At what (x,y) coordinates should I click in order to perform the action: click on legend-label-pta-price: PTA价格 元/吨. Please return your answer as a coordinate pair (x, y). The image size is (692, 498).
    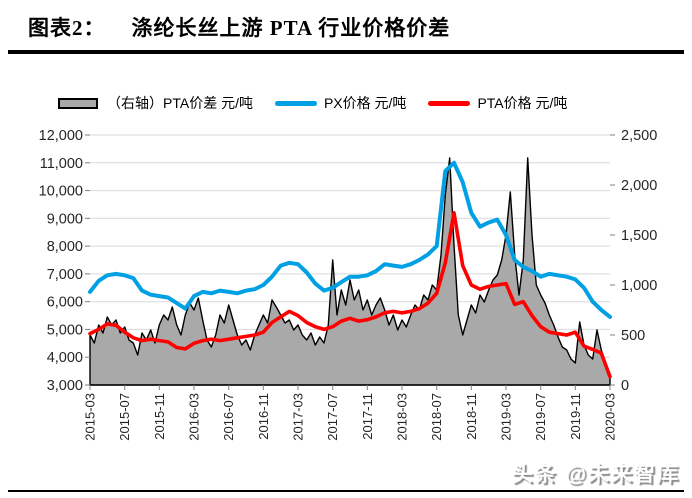
    Looking at the image, I should click on (522, 103).